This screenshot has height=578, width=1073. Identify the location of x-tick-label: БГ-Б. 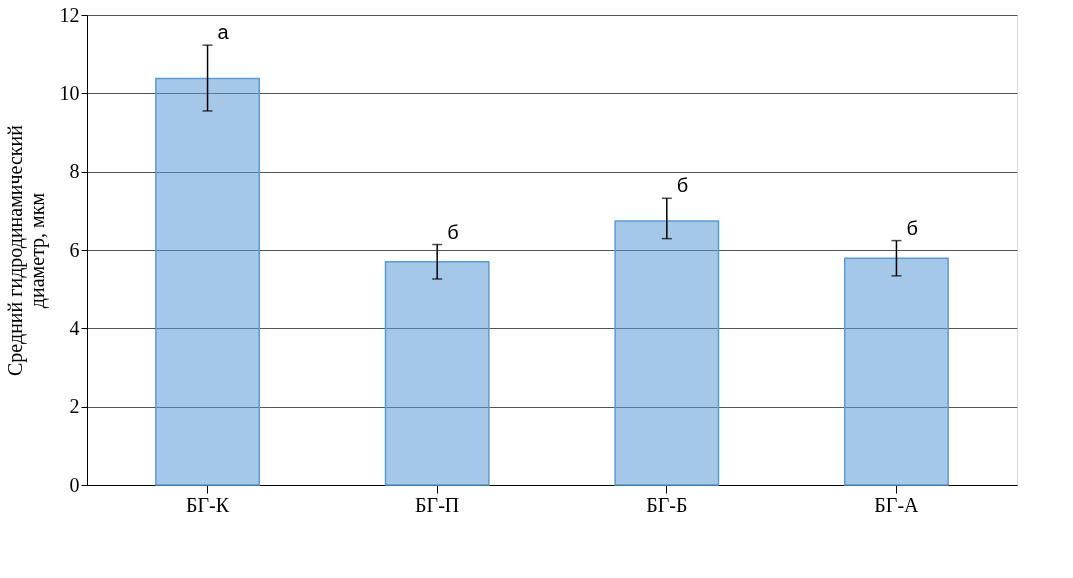
(667, 504).